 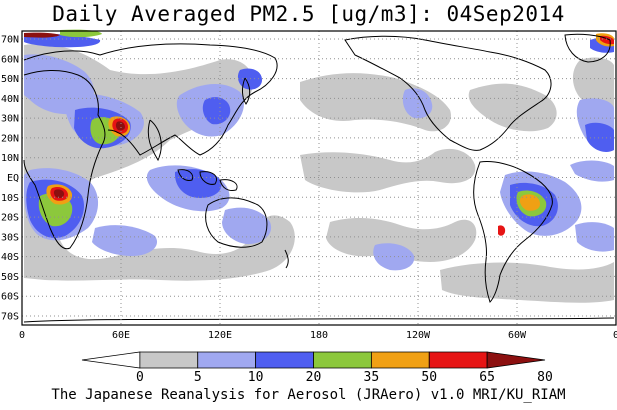 I want to click on lat-label: EQ, so click(x=13, y=178).